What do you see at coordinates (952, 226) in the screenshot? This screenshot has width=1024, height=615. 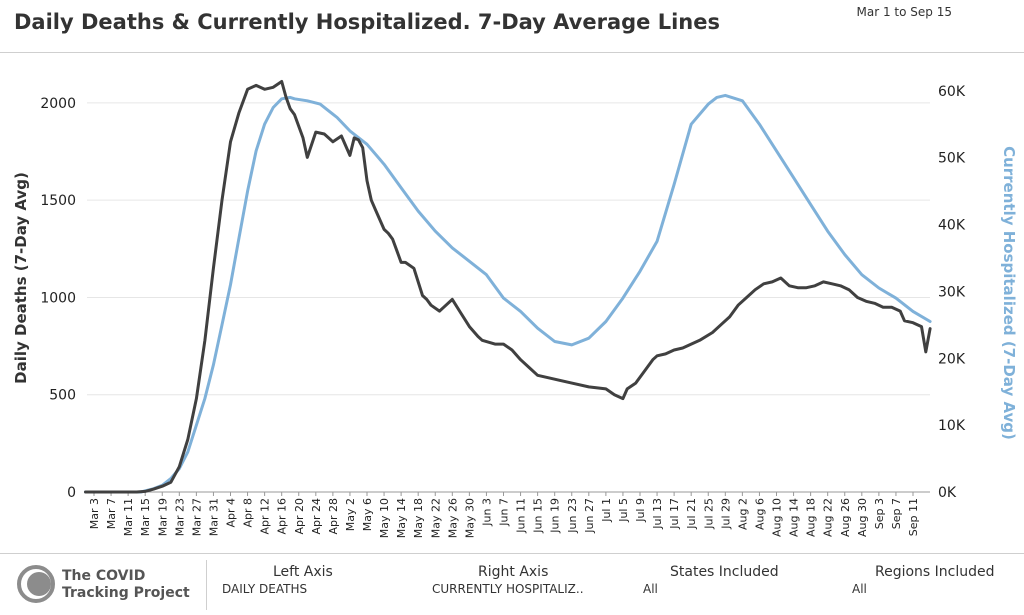 I see `right-tick-label: 40K` at bounding box center [952, 226].